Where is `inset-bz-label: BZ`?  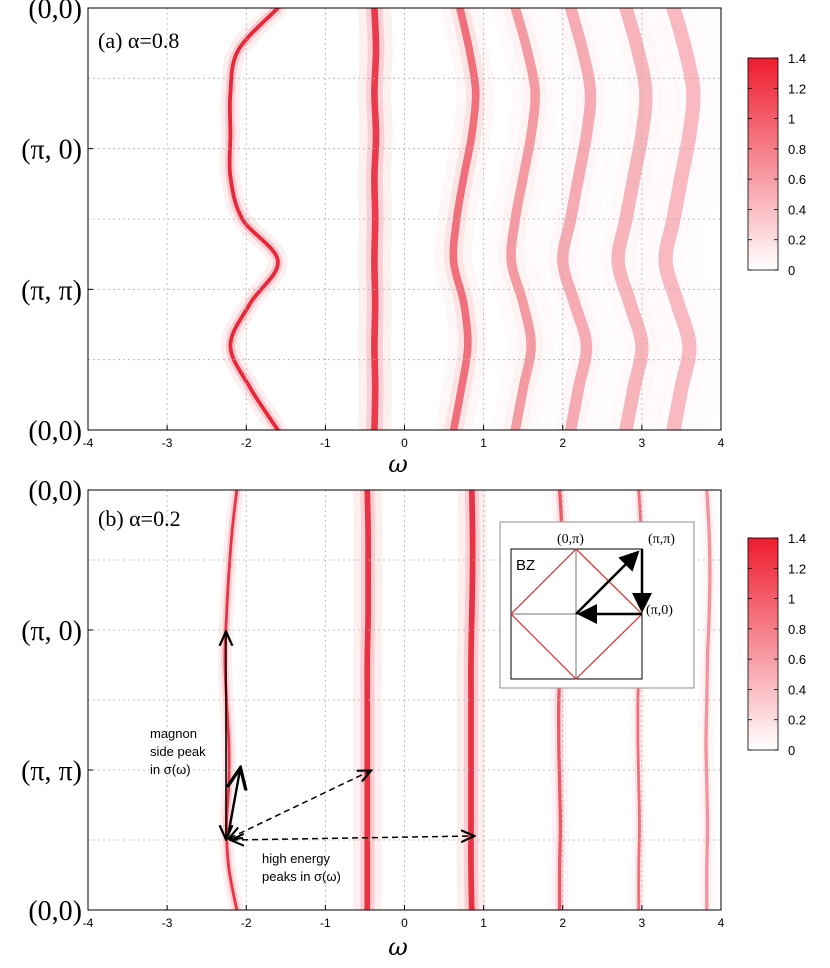 inset-bz-label: BZ is located at coordinates (525, 565).